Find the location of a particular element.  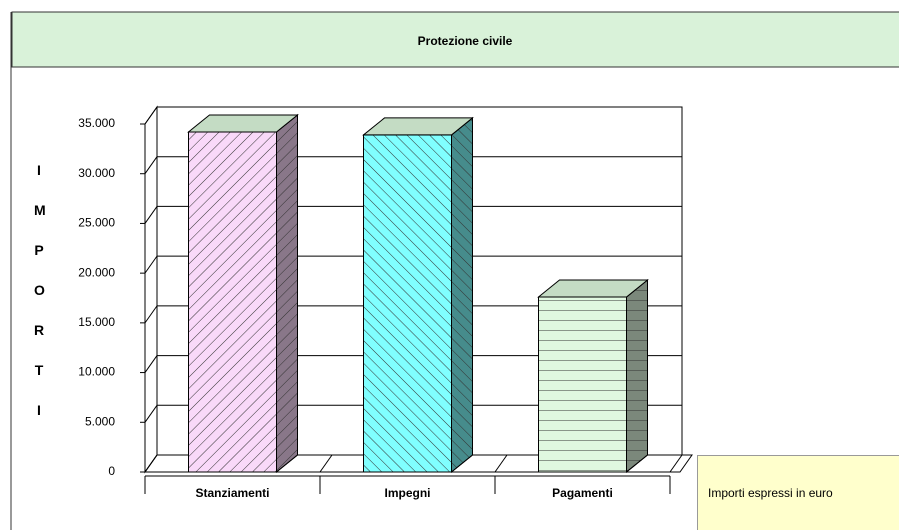

x-tick-label: Impegni is located at coordinates (407, 493).